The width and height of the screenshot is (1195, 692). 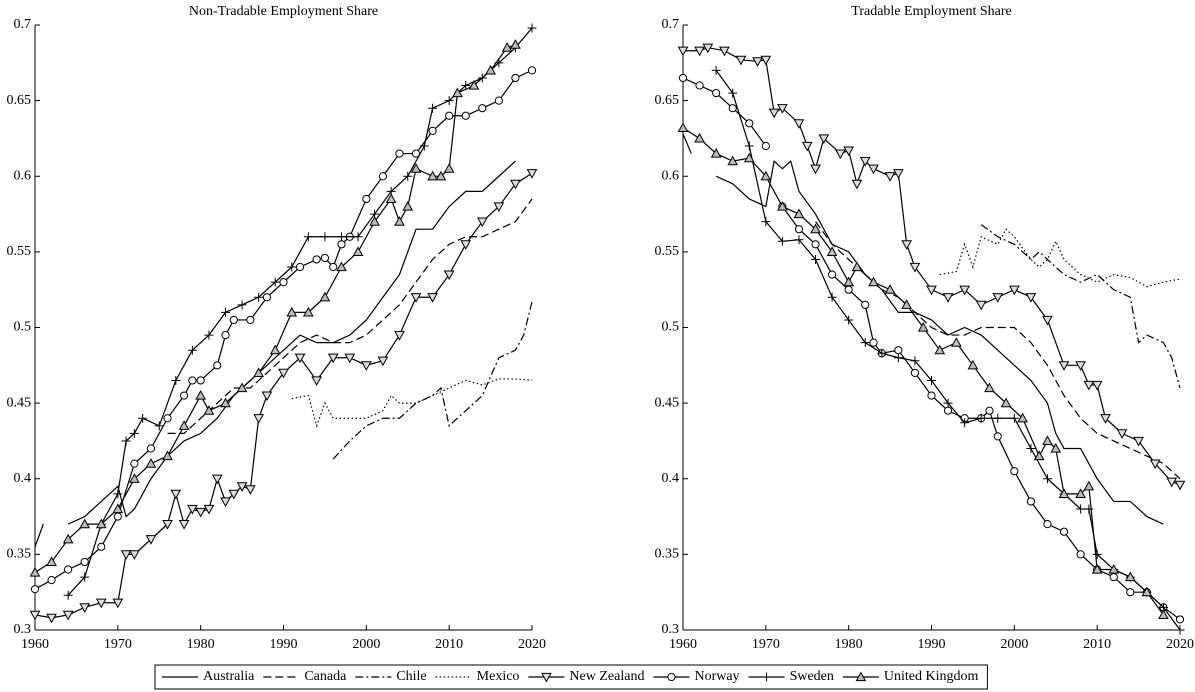 What do you see at coordinates (671, 629) in the screenshot?
I see `y-tick-label: 0.3` at bounding box center [671, 629].